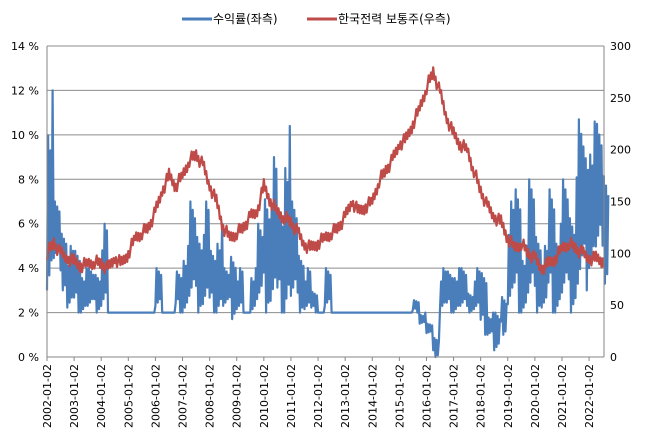 Image resolution: width=645 pixels, height=436 pixels. What do you see at coordinates (372, 396) in the screenshot?
I see `x-tick-label: 2014-01-02` at bounding box center [372, 396].